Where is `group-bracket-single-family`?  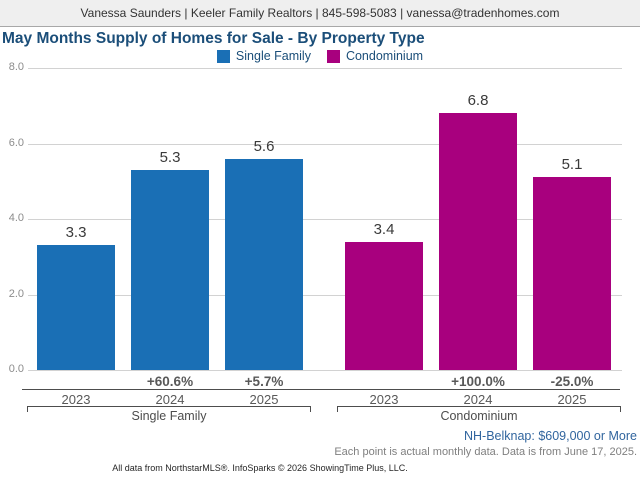 group-bracket-single-family is located at coordinates (169, 409).